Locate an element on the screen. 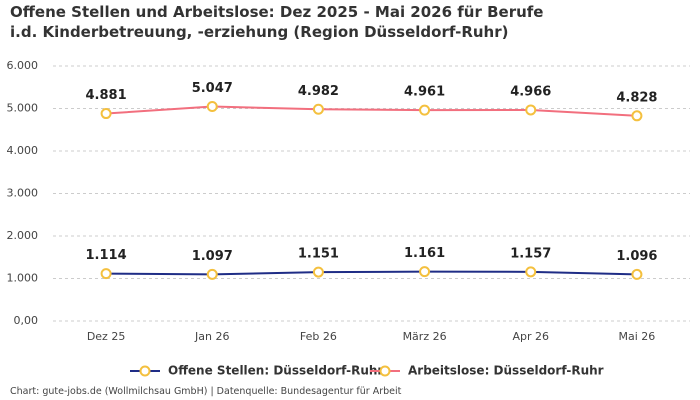 The image size is (700, 400). y-tick-label: 3.000 is located at coordinates (23, 193).